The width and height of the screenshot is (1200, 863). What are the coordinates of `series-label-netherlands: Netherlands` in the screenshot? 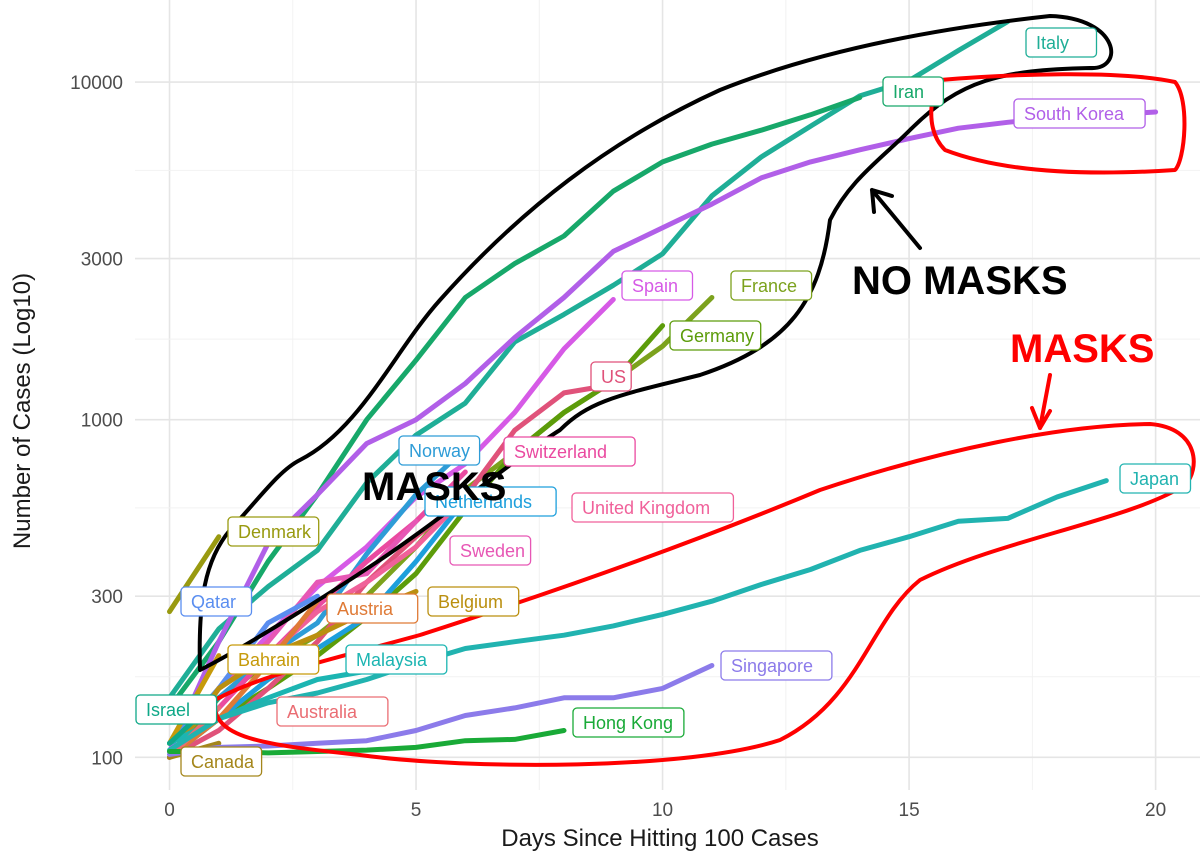 It's located at (490, 501).